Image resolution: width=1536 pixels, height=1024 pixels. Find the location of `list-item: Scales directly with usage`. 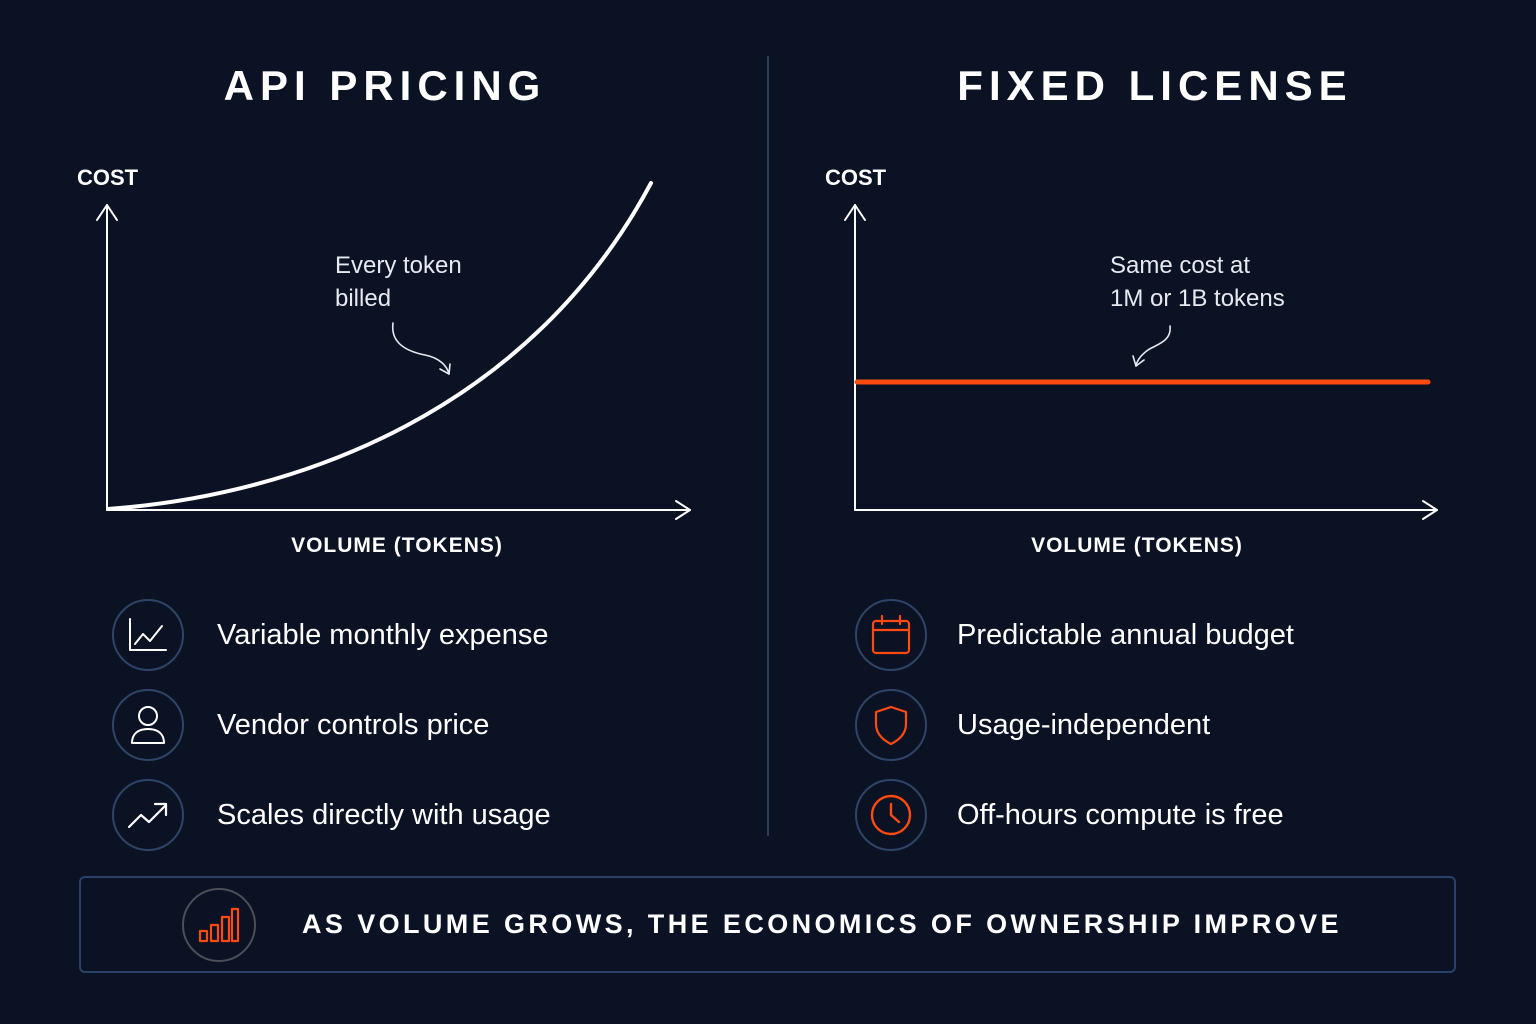

list-item: Scales directly with usage is located at coordinates (331, 815).